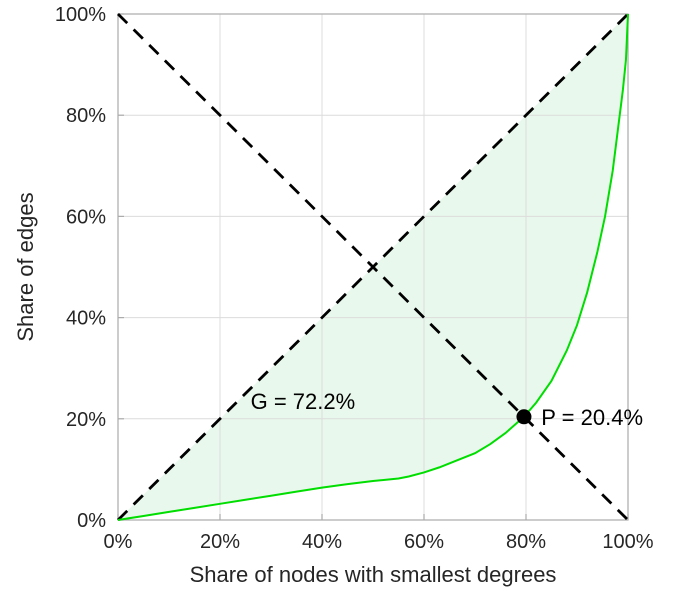  What do you see at coordinates (303, 401) in the screenshot?
I see `gini-label: G = 72.2%` at bounding box center [303, 401].